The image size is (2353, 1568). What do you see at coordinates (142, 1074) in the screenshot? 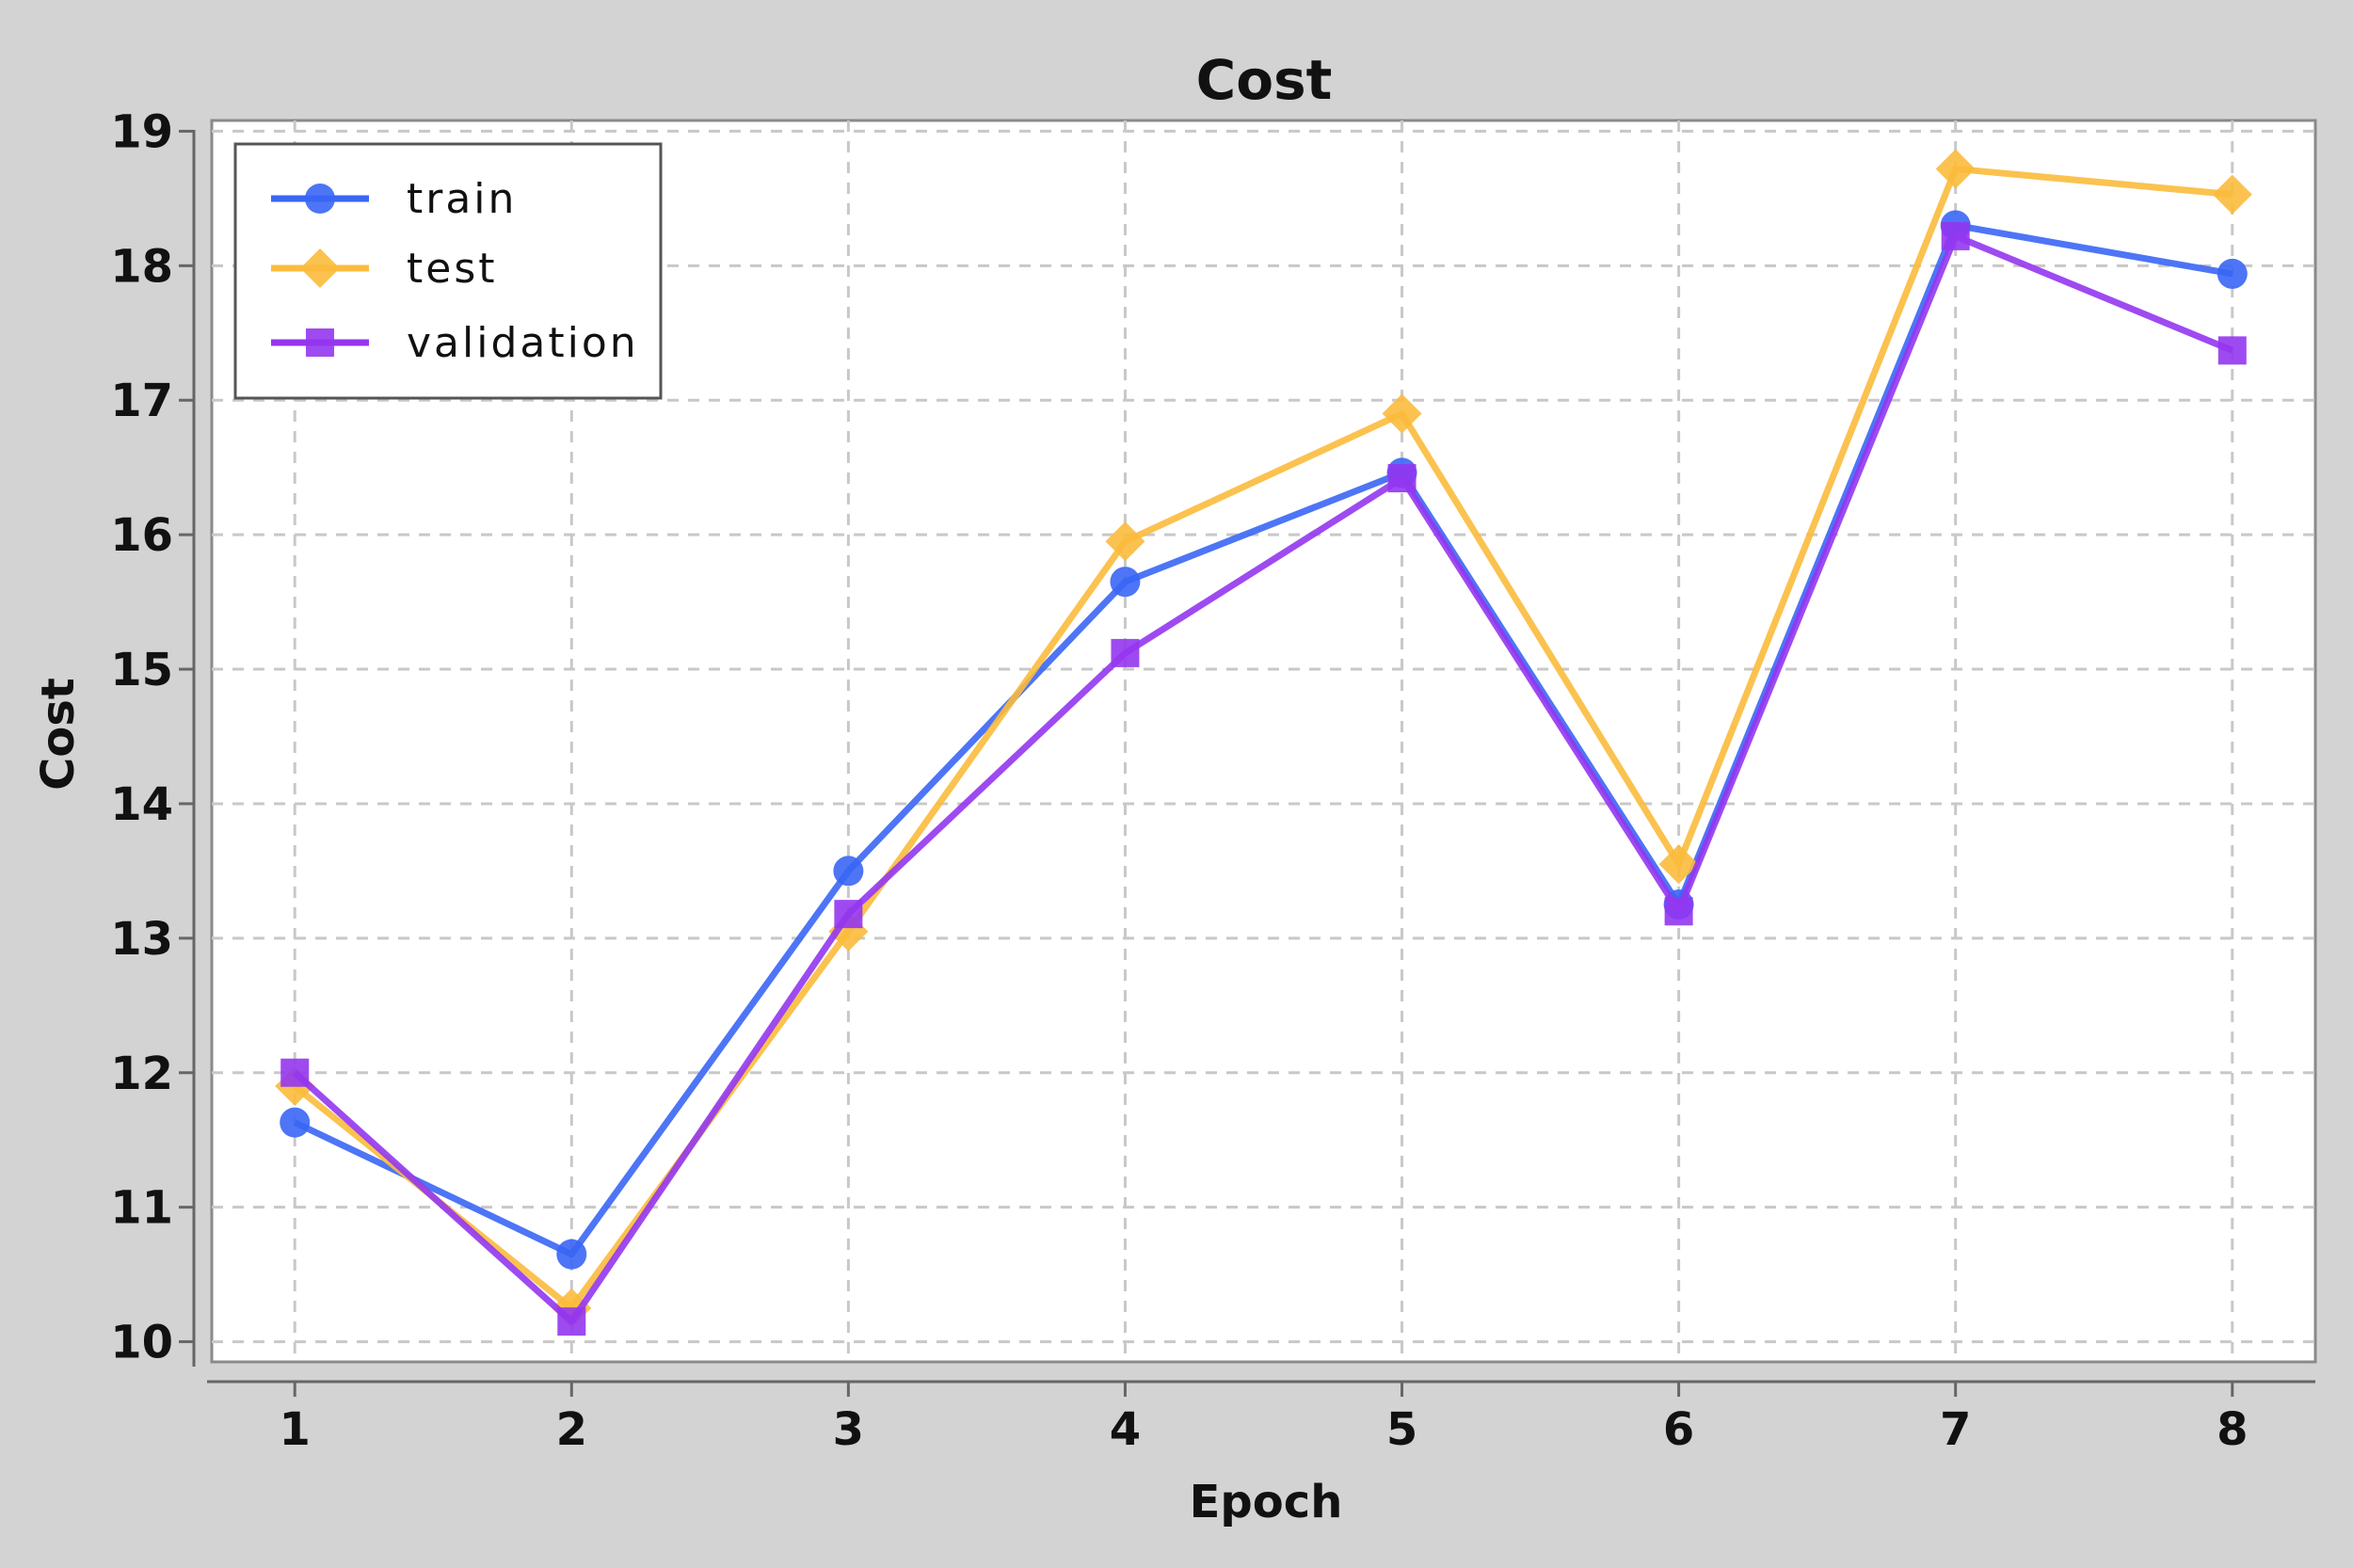
I see `y-tick-label: 12` at bounding box center [142, 1074].